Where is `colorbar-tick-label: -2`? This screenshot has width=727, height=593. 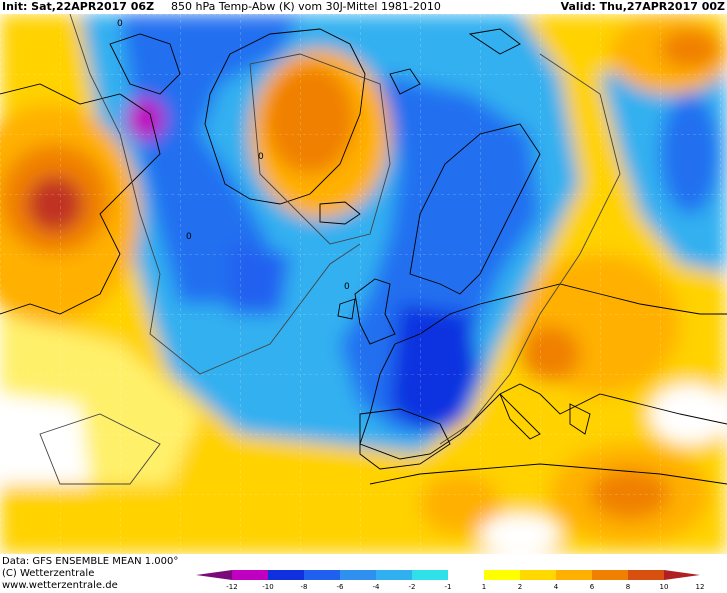
colorbar-tick-label: -2 is located at coordinates (412, 586).